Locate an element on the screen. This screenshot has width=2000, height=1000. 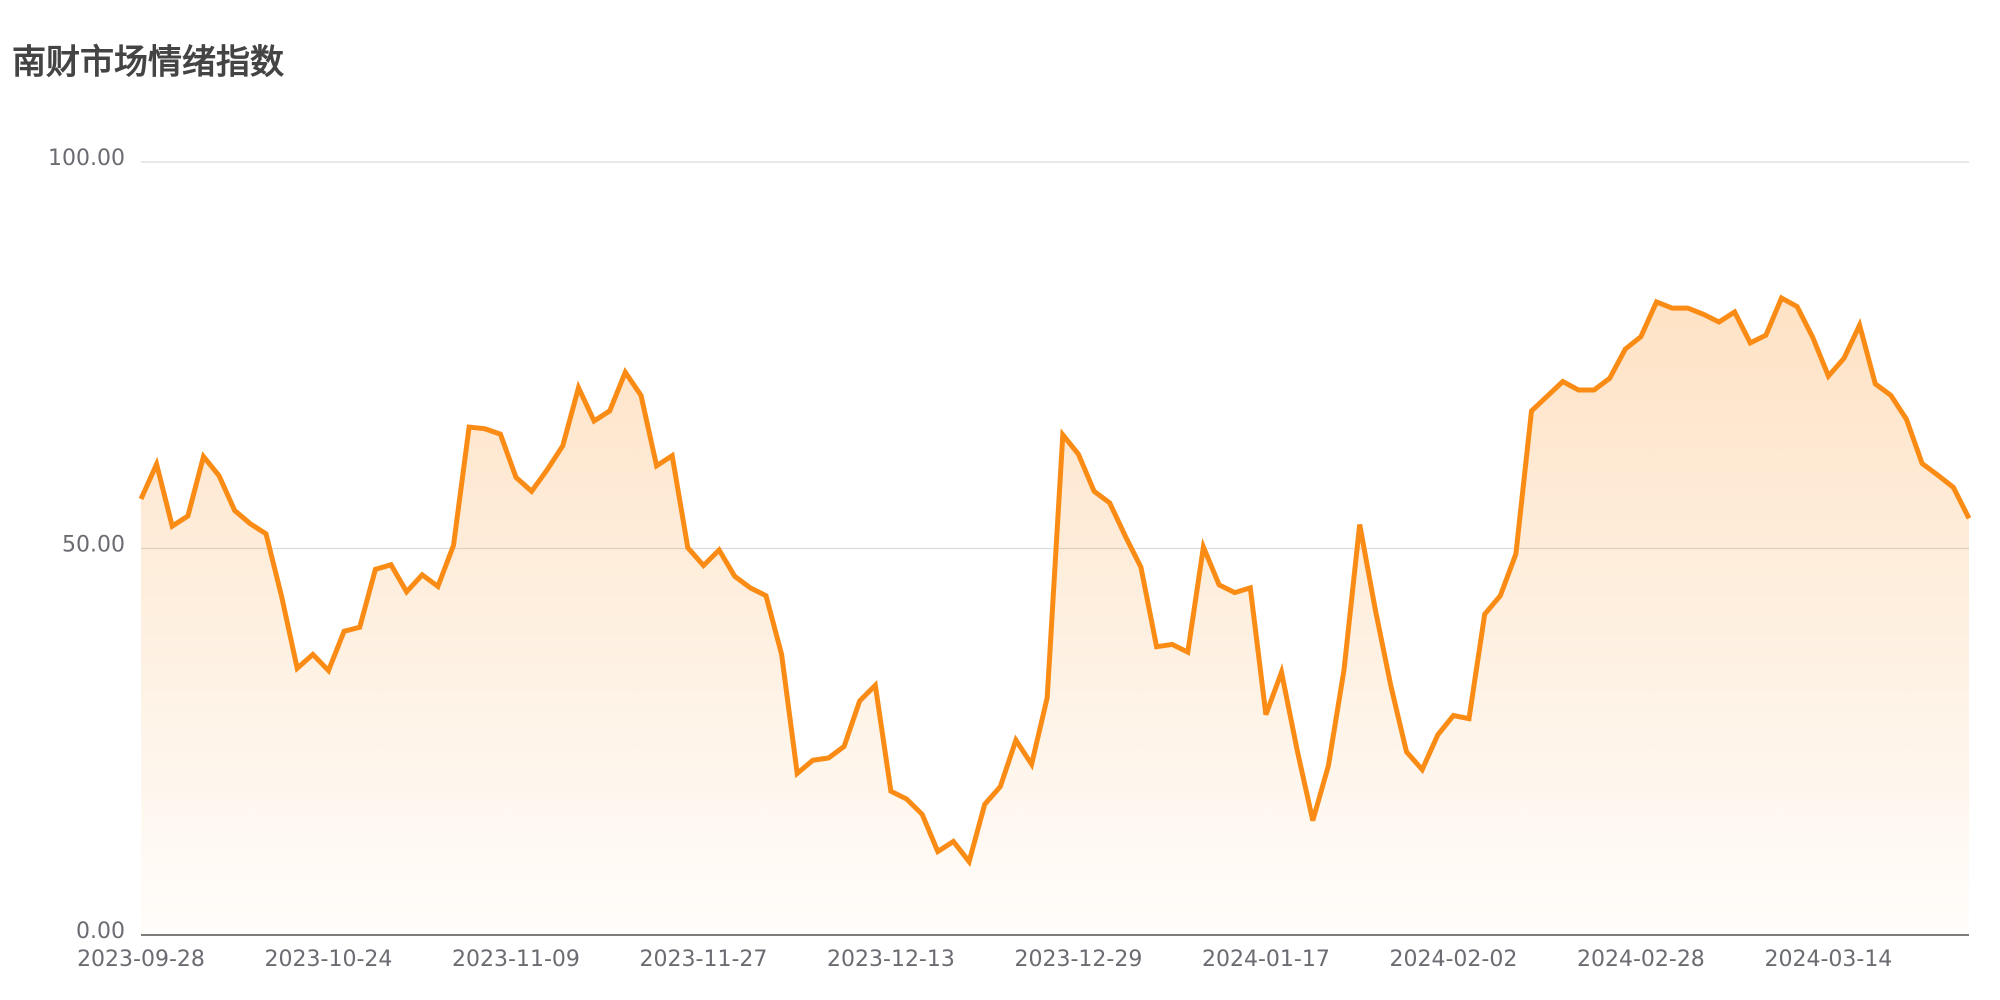
chart-title: 南财市场情绪指数 is located at coordinates (148, 63).